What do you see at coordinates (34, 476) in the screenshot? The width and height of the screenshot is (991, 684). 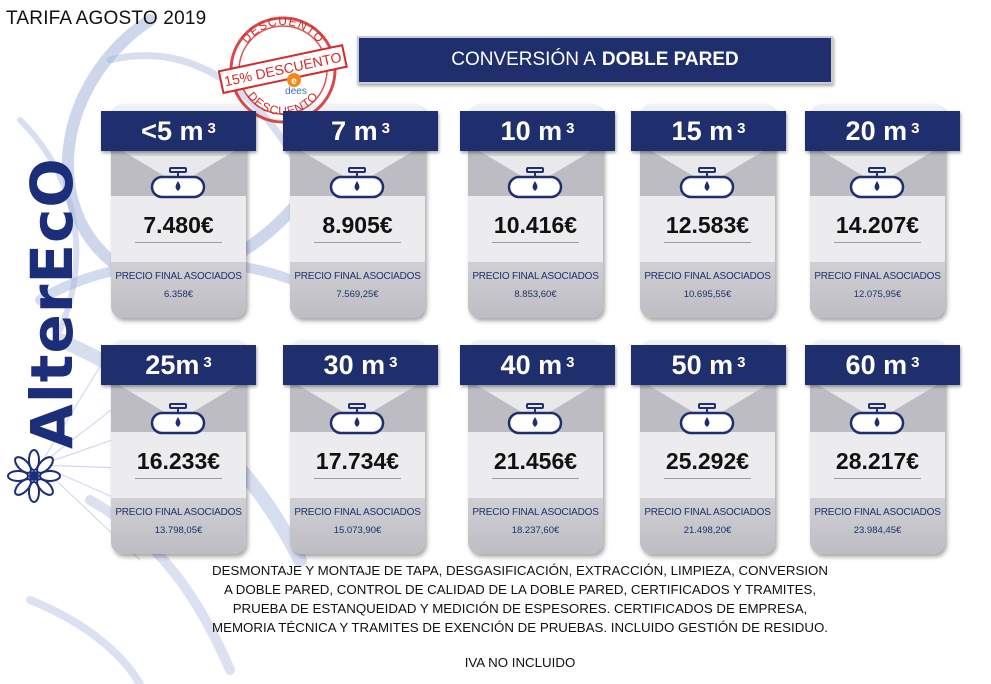 I see `flower-icon` at bounding box center [34, 476].